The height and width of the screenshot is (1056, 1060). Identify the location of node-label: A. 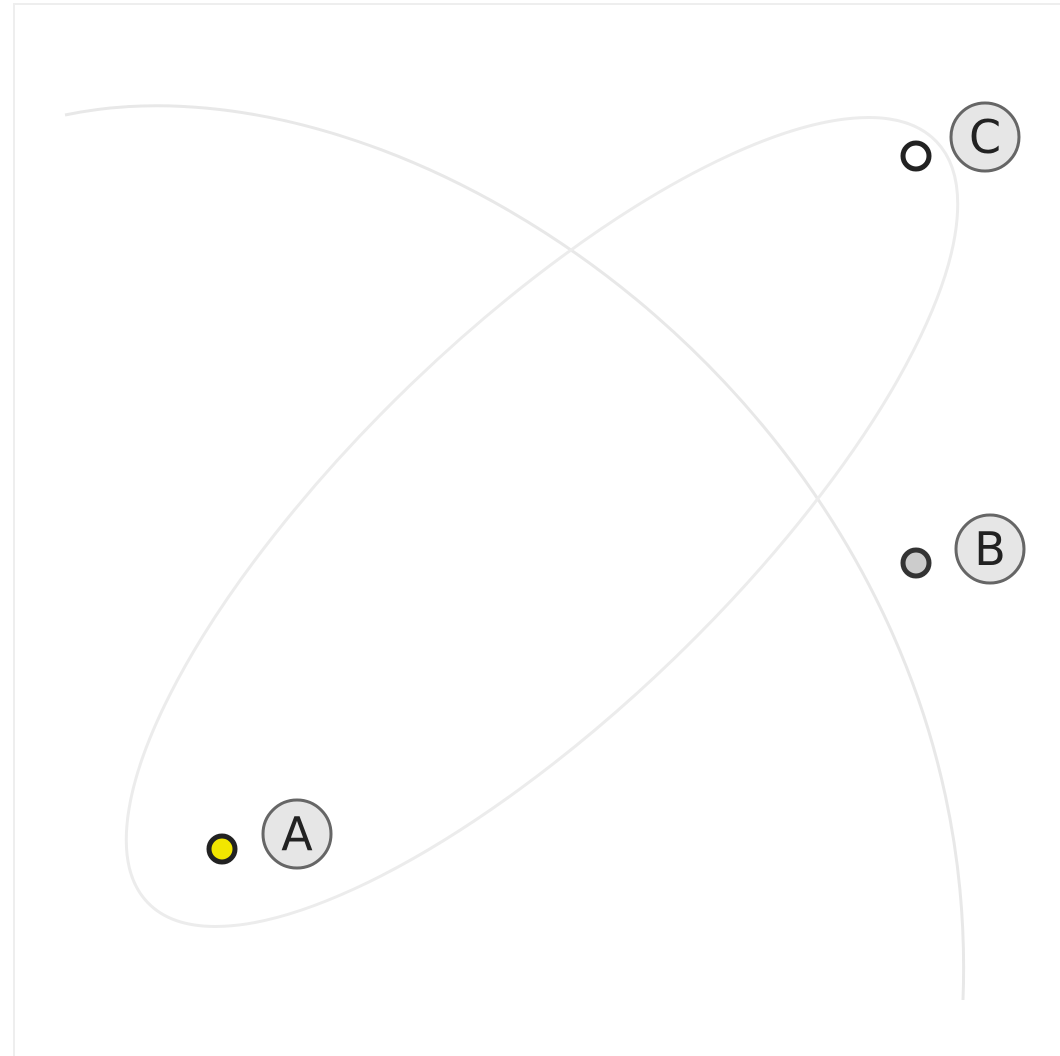
(297, 834).